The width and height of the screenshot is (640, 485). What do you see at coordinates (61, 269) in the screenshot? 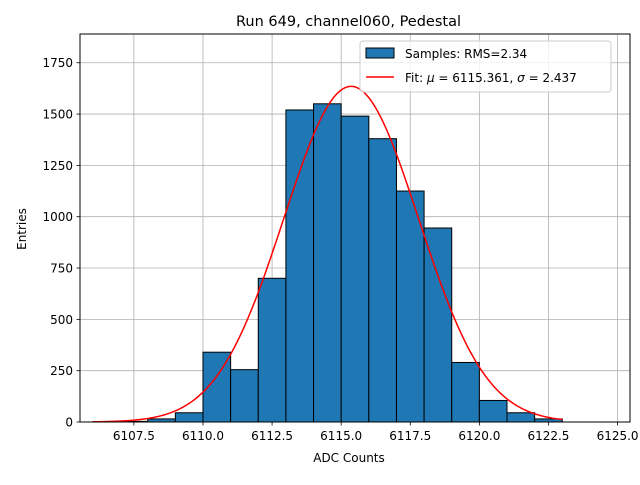
I see `y-tick-label: 750` at bounding box center [61, 269].